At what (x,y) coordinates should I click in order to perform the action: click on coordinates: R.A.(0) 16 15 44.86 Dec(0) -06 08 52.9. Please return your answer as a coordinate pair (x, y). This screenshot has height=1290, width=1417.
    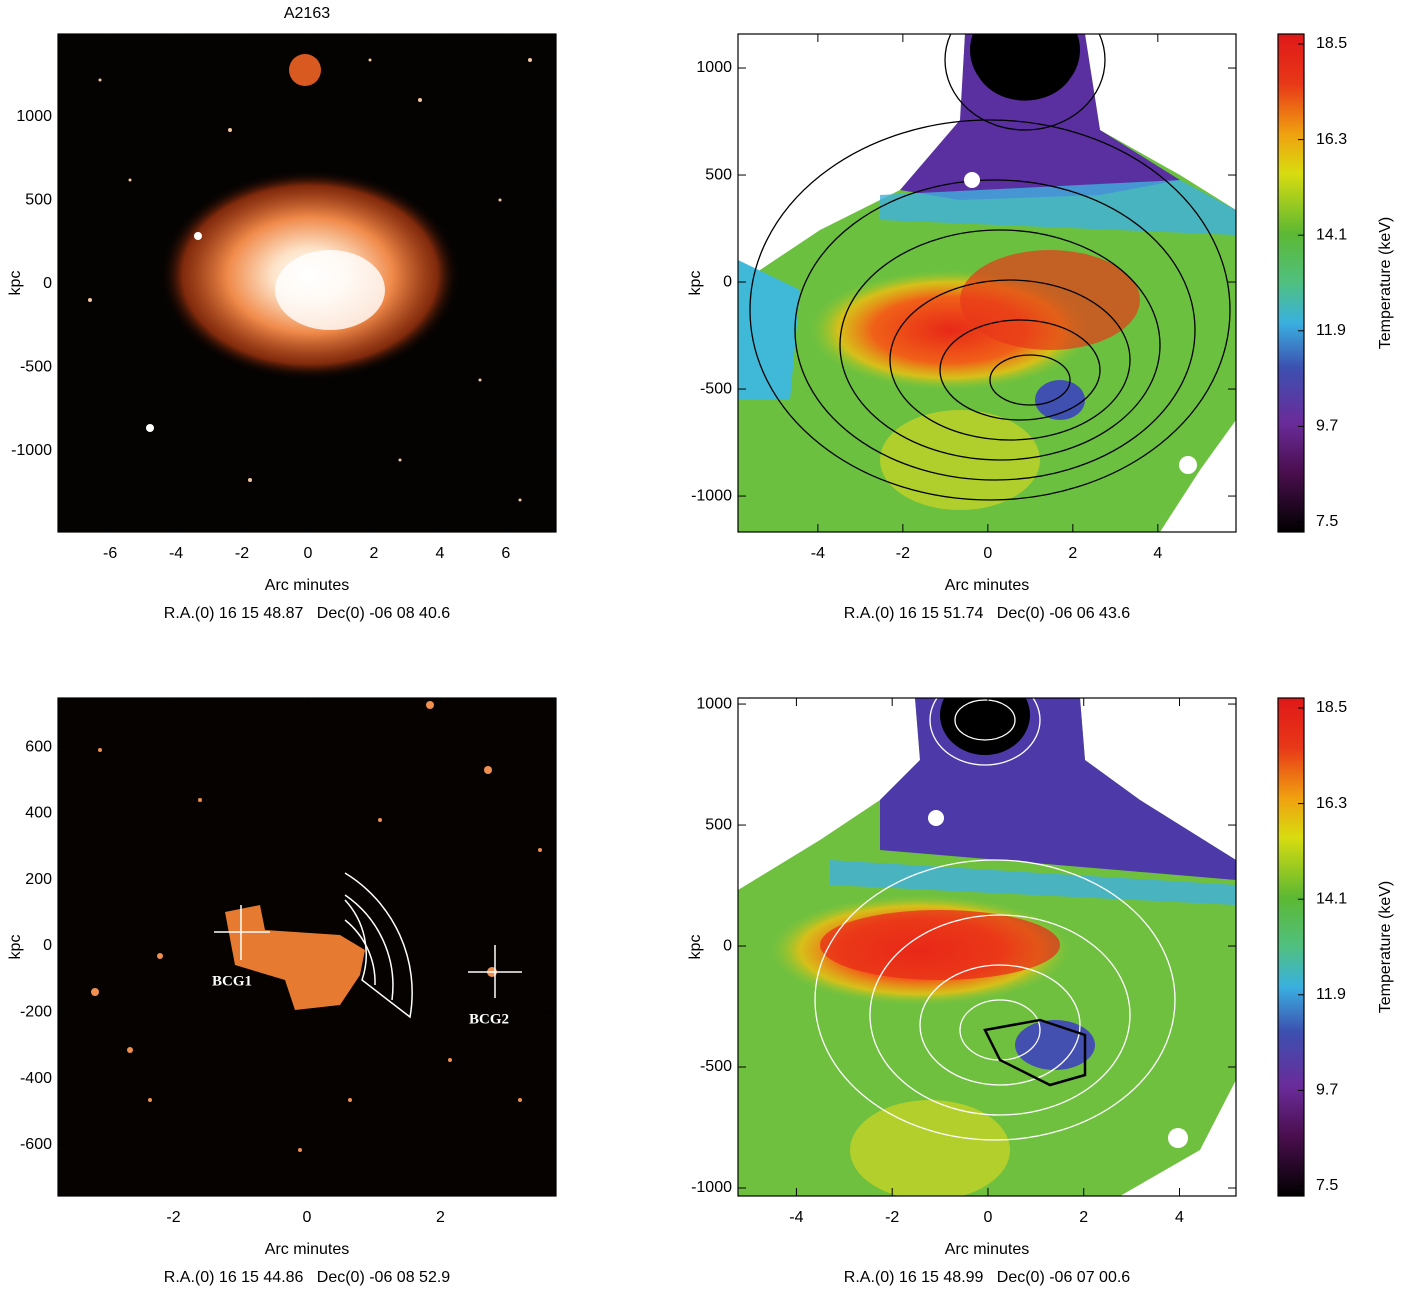
    Looking at the image, I should click on (307, 1277).